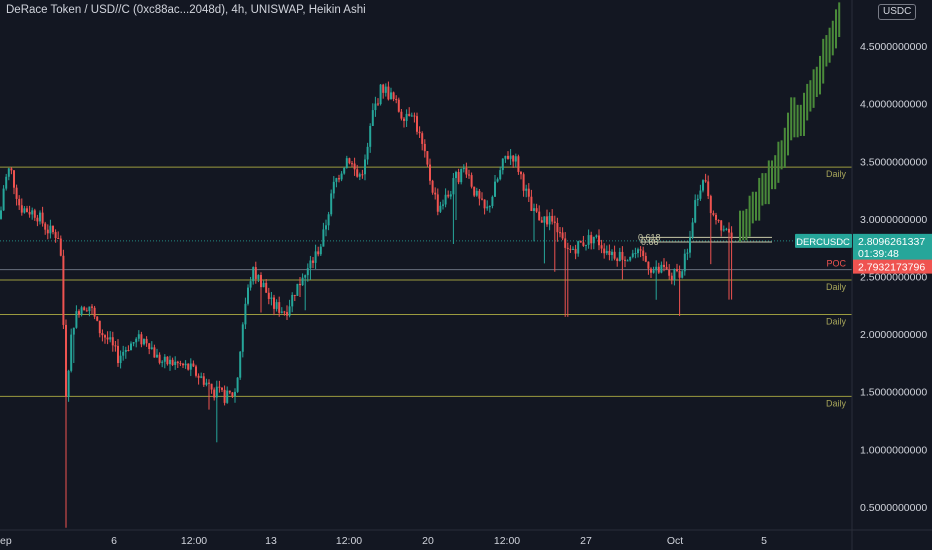 The height and width of the screenshot is (550, 932). I want to click on fib-label-618: 0.618, so click(649, 237).